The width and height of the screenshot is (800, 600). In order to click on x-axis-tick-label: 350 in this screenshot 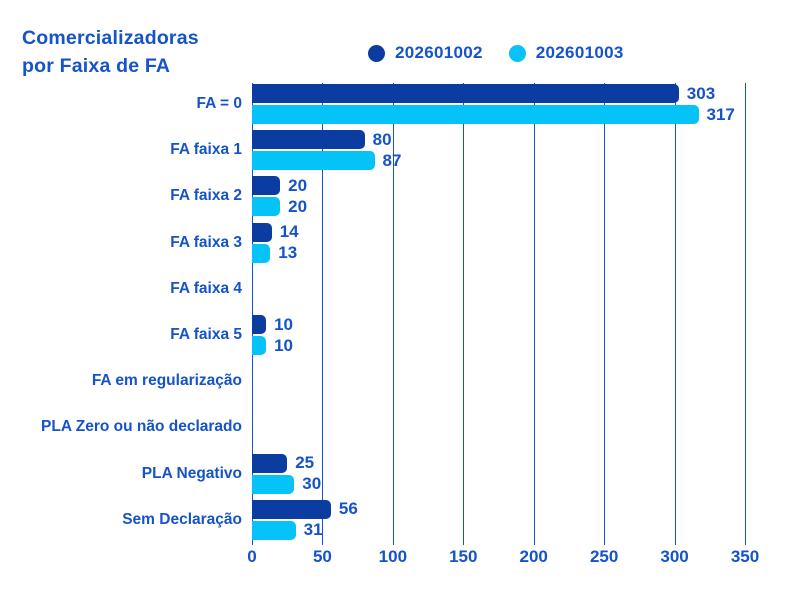, I will do `click(745, 556)`.